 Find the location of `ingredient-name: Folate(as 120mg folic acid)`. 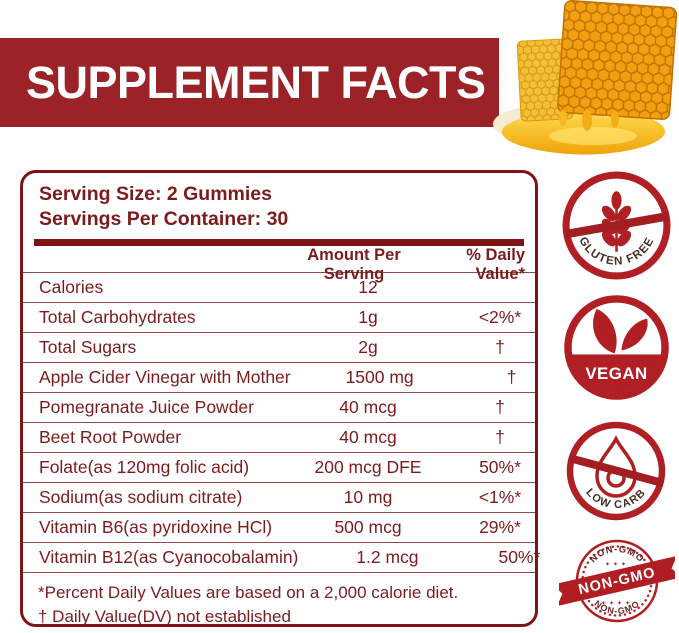

ingredient-name: Folate(as 120mg folic acid) is located at coordinates (144, 467).